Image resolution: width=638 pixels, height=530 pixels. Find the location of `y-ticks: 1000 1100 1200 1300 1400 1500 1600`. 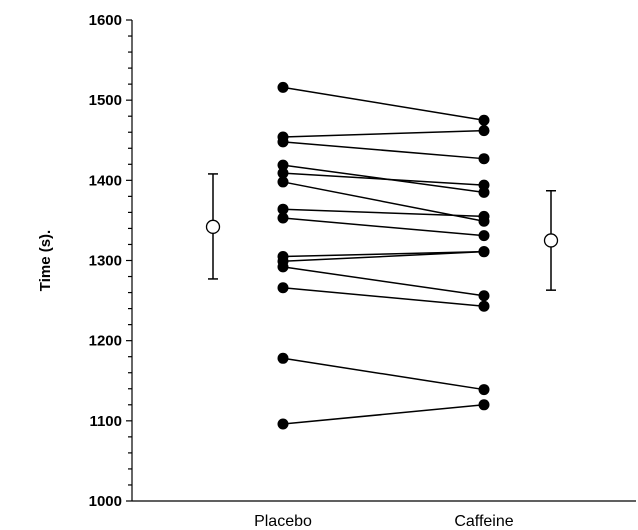

y-ticks: 1000 1100 1200 1300 1400 1500 1600 is located at coordinates (110, 261).